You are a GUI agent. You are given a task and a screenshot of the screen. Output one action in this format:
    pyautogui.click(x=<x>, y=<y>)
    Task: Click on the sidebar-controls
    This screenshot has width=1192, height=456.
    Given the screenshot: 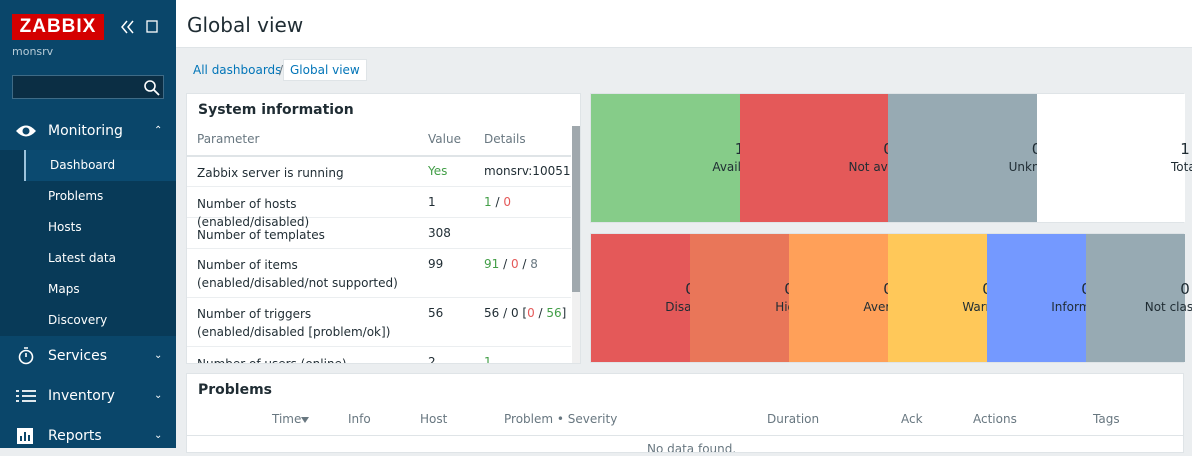 What is the action you would take?
    pyautogui.click(x=138, y=27)
    